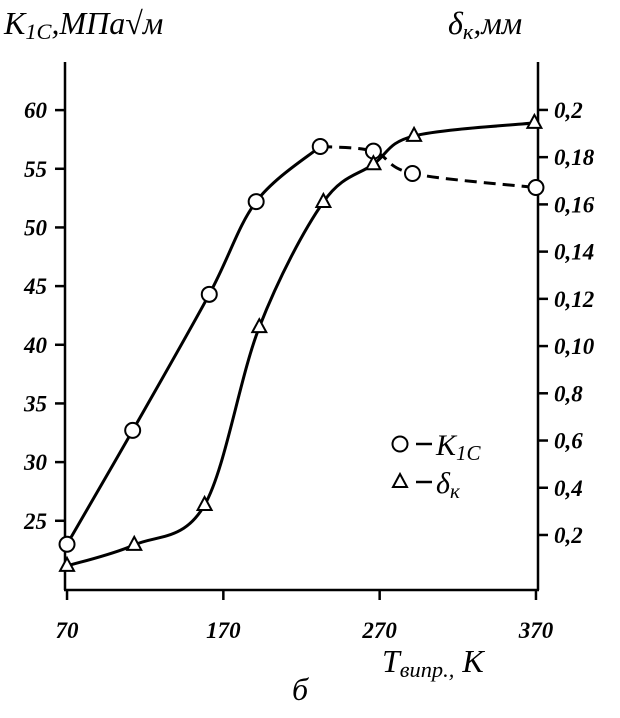 This screenshot has width=620, height=718. I want to click on y-tick-label: 35, so click(35, 403).